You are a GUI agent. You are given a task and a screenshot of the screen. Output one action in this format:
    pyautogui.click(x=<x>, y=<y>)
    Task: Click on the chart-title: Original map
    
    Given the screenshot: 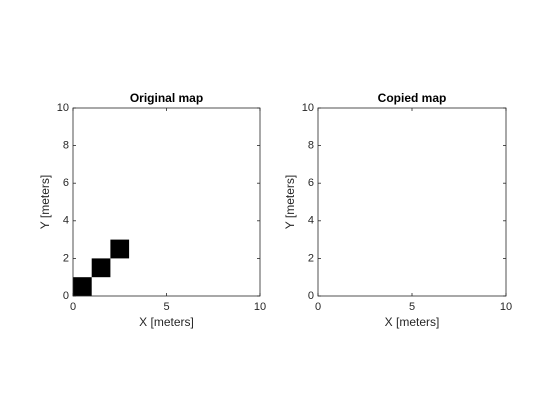 What is the action you would take?
    pyautogui.click(x=166, y=98)
    